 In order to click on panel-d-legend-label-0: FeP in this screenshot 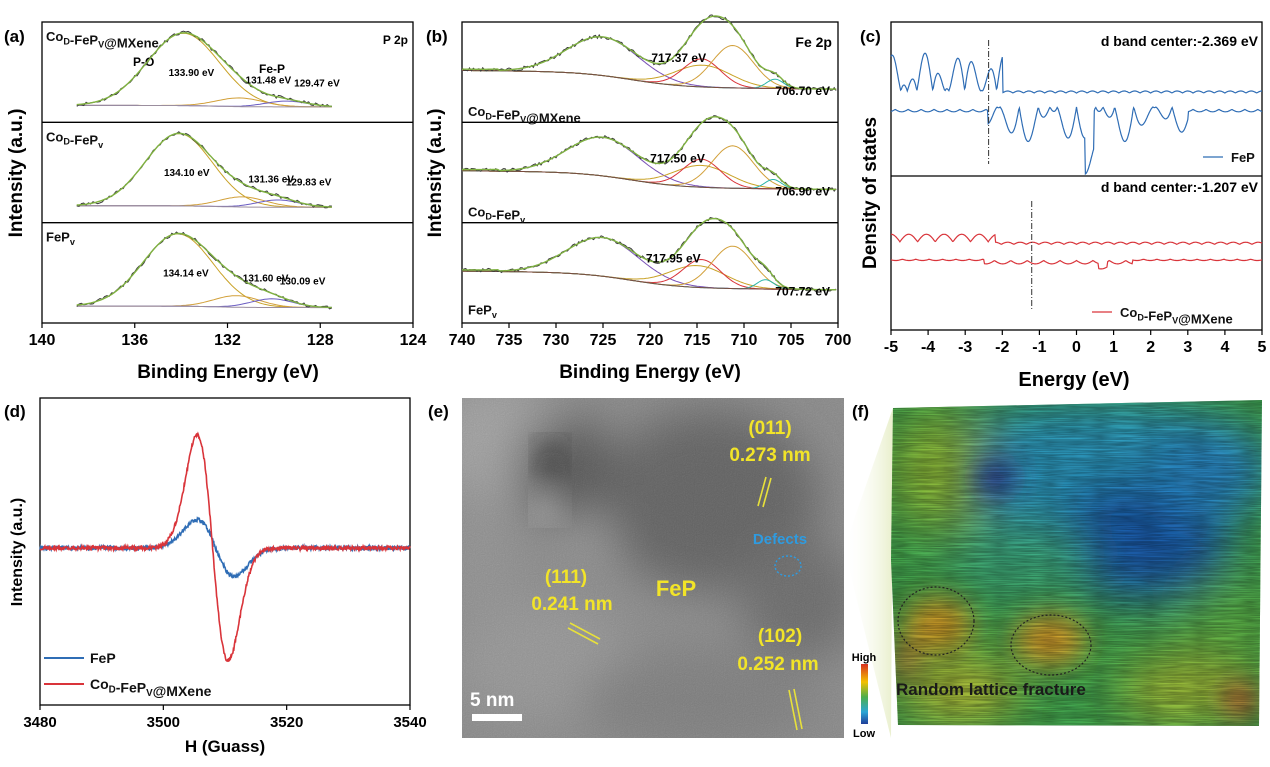, I will do `click(103, 658)`.